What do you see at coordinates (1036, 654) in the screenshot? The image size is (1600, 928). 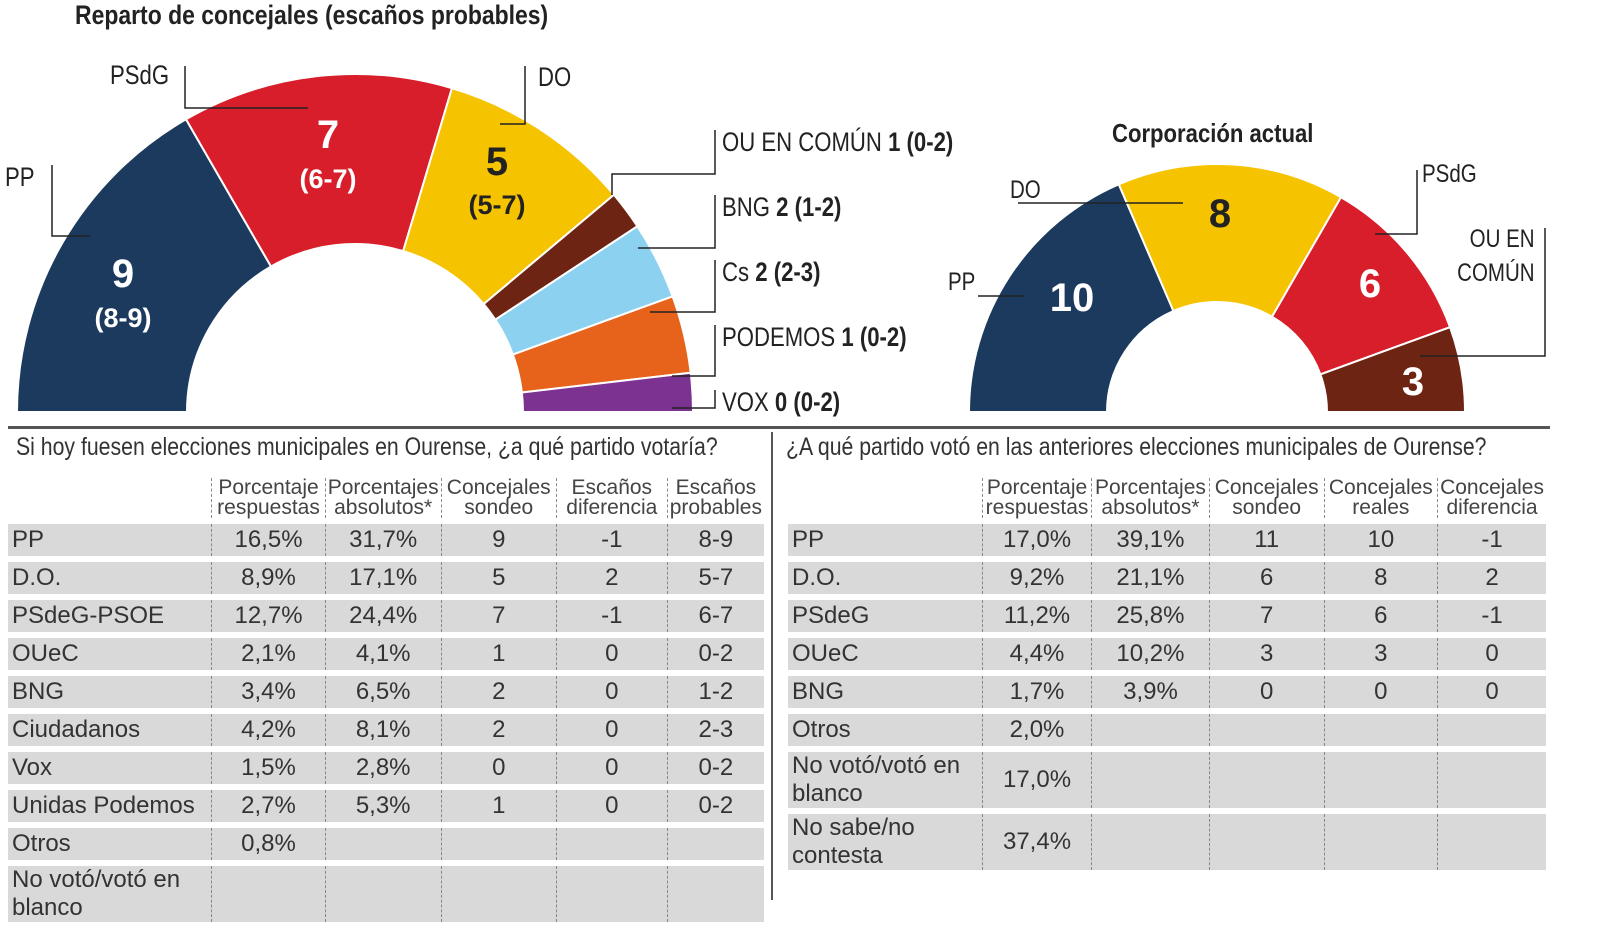 I see `table-cell: 4,4%` at bounding box center [1036, 654].